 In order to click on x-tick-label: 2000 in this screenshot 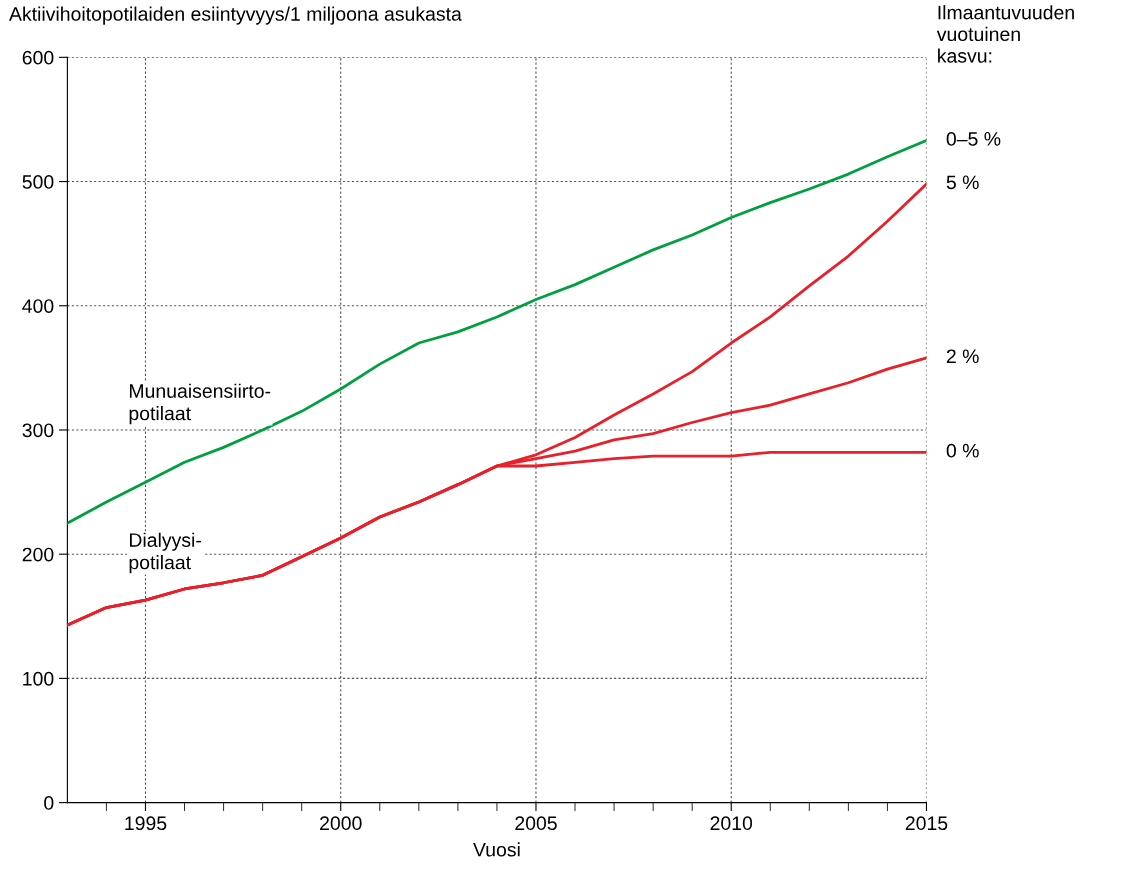, I will do `click(341, 823)`.